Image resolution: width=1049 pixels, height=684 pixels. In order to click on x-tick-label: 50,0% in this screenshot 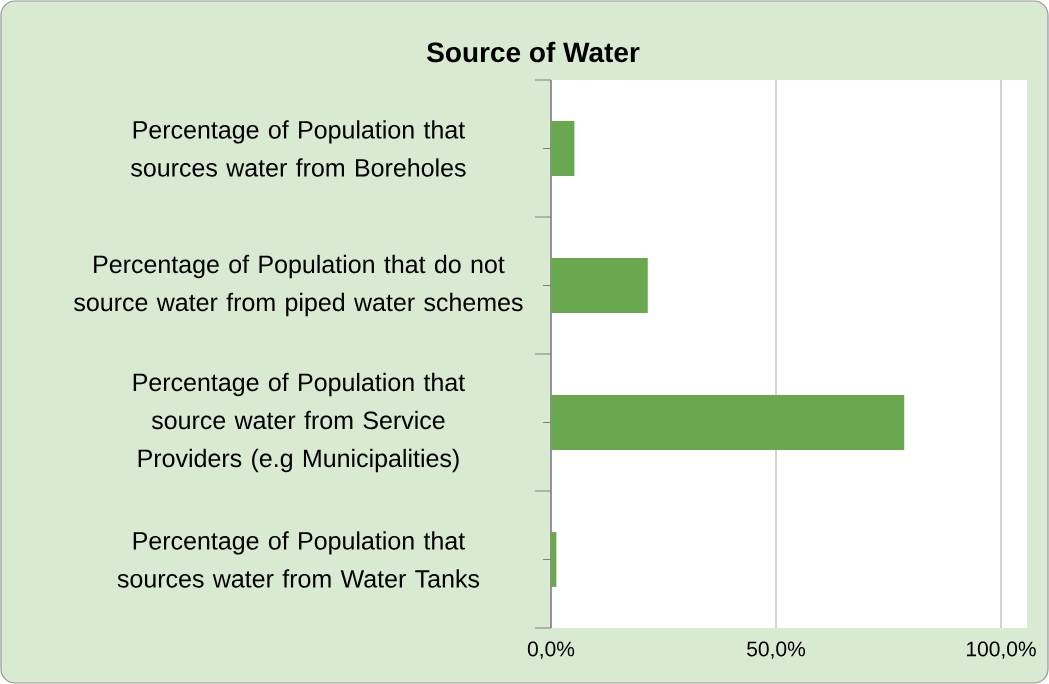, I will do `click(776, 650)`.